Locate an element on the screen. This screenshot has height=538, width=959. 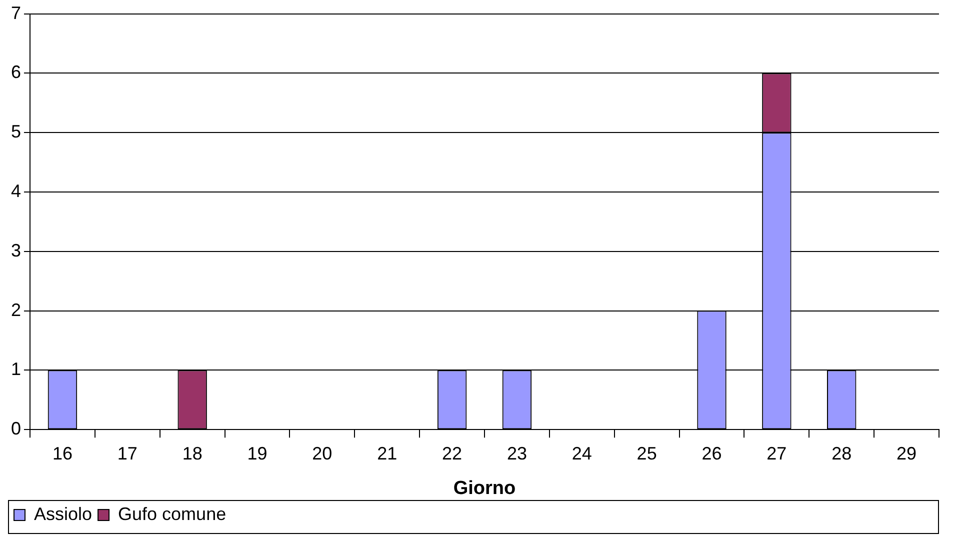
x-tick-label: 17 is located at coordinates (127, 453).